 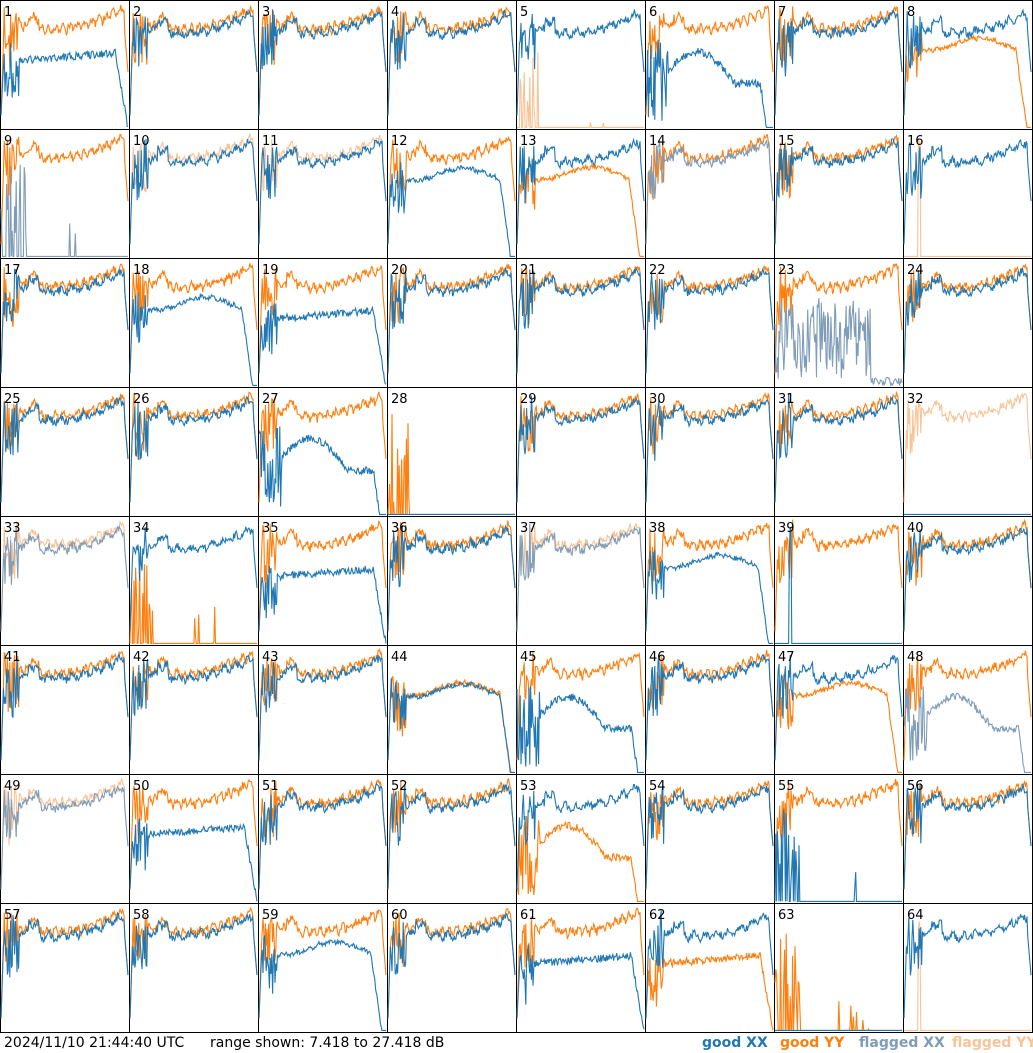 I want to click on panel-39: 39, so click(x=839, y=581).